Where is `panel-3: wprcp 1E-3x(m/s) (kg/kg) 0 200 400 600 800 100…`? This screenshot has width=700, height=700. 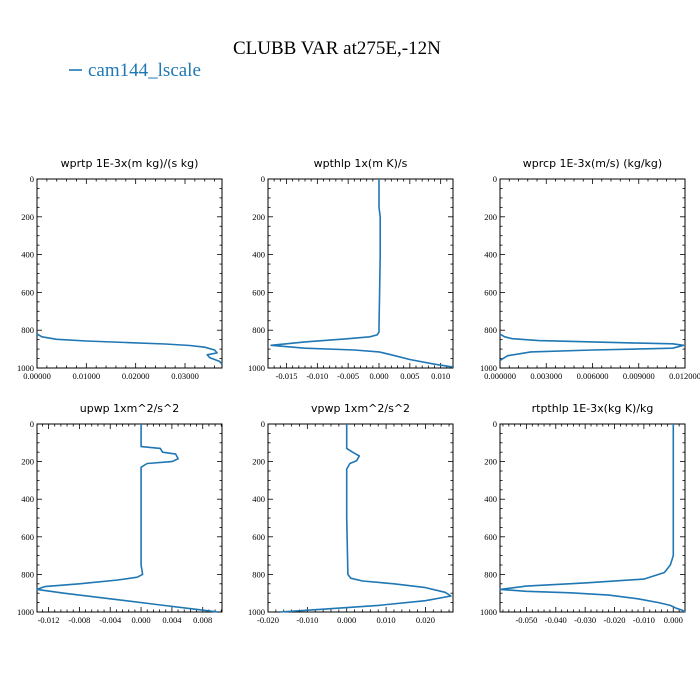
panel-3: wprcp 1E-3x(m/s) (kg/kg) 0 200 400 600 800 100… is located at coordinates (590, 269).